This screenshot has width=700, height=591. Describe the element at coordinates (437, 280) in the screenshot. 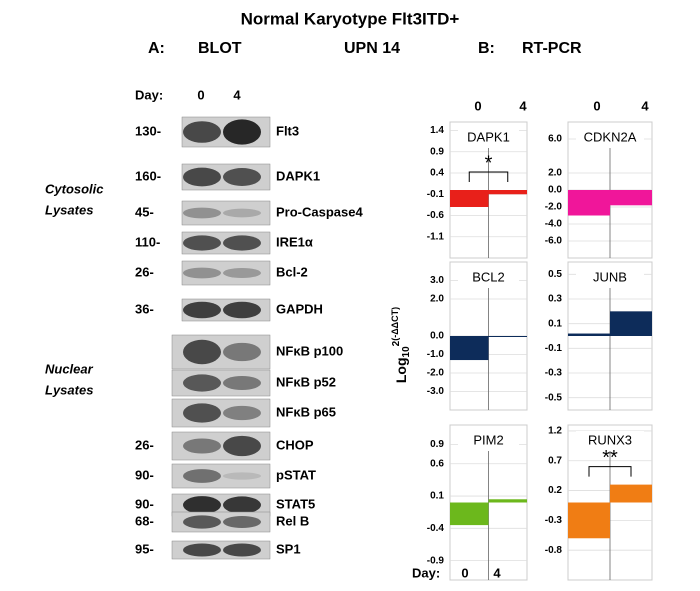

I see `y-tick-label: 3.0` at that location.